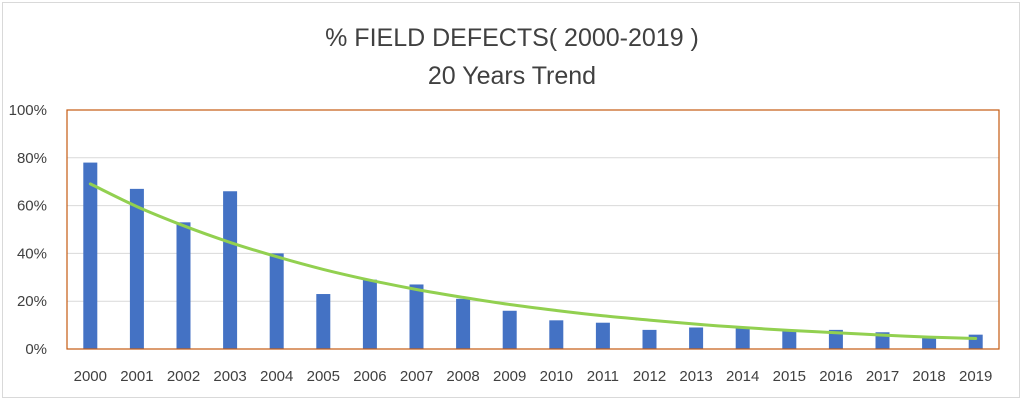 The width and height of the screenshot is (1024, 402). Describe the element at coordinates (323, 376) in the screenshot. I see `x-tick-label: 2005` at that location.